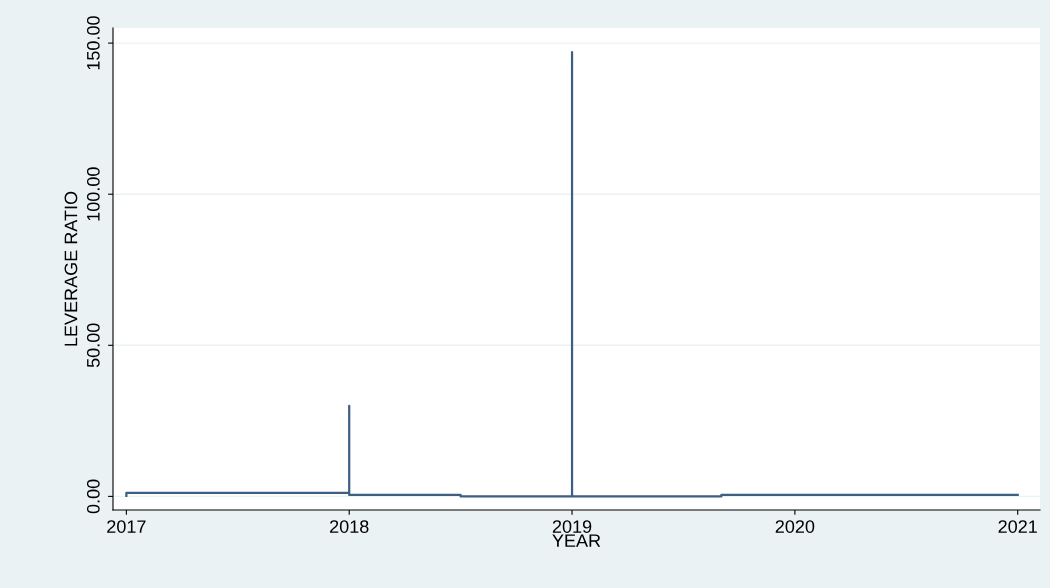 This screenshot has height=588, width=1050. What do you see at coordinates (576, 540) in the screenshot?
I see `x-axis-title: YEAR` at bounding box center [576, 540].